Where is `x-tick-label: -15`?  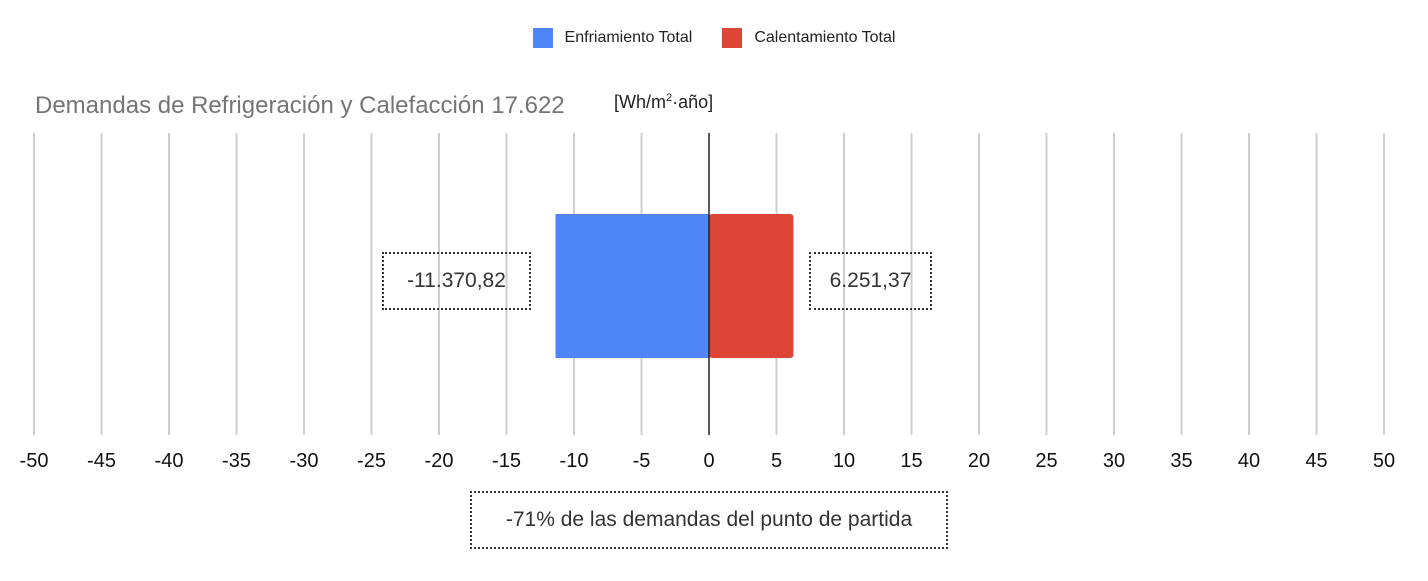
x-tick-label: -15 is located at coordinates (506, 461).